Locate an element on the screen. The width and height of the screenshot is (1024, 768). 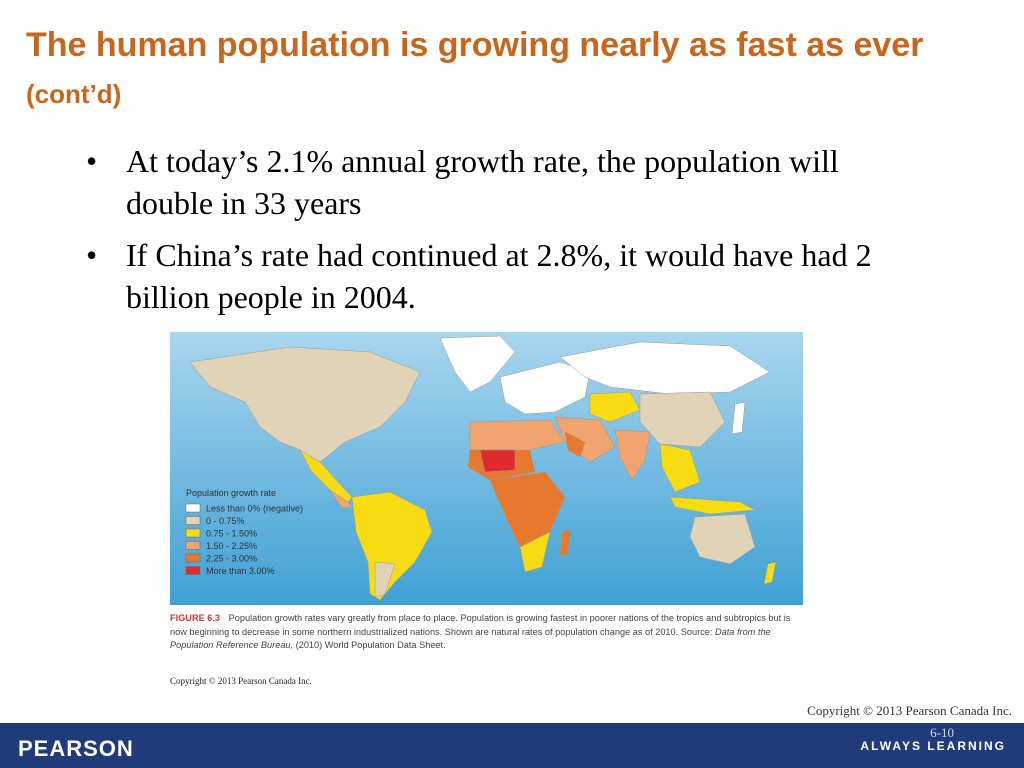
north-america is located at coordinates (305, 404).